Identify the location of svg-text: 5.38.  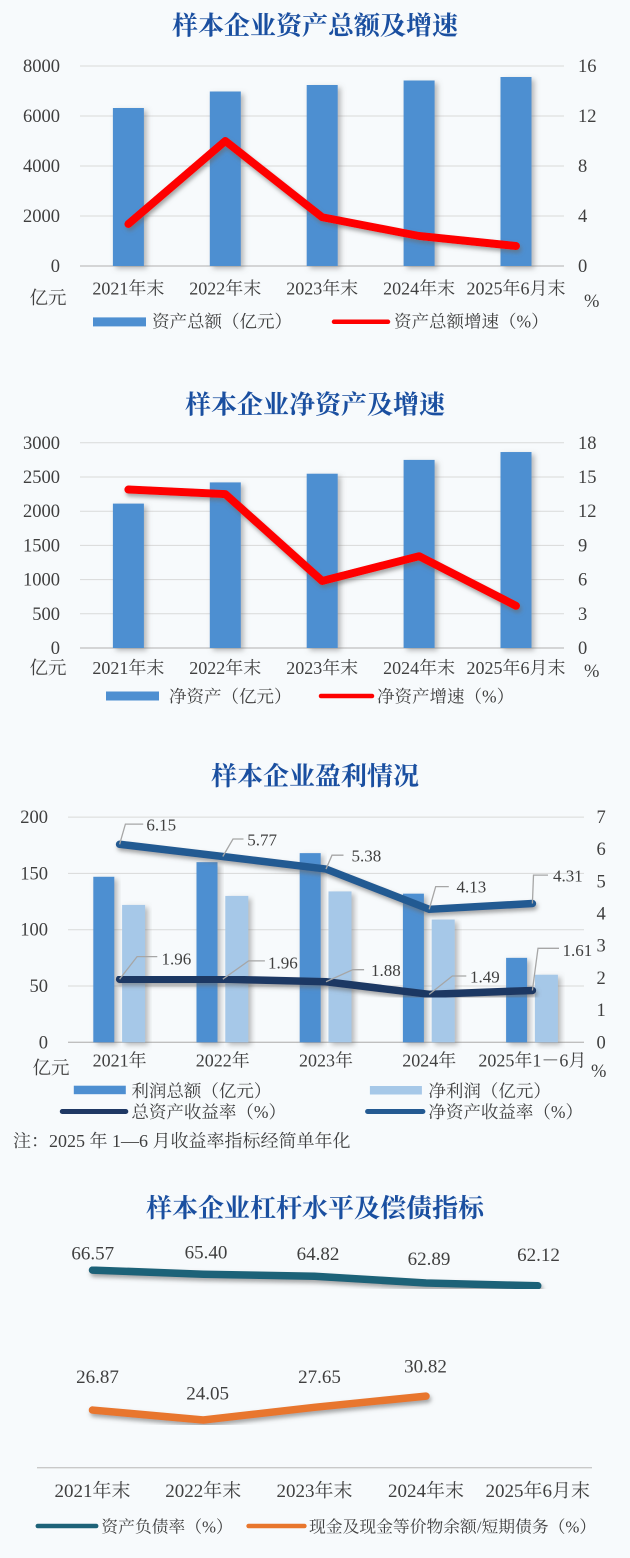
(367, 856).